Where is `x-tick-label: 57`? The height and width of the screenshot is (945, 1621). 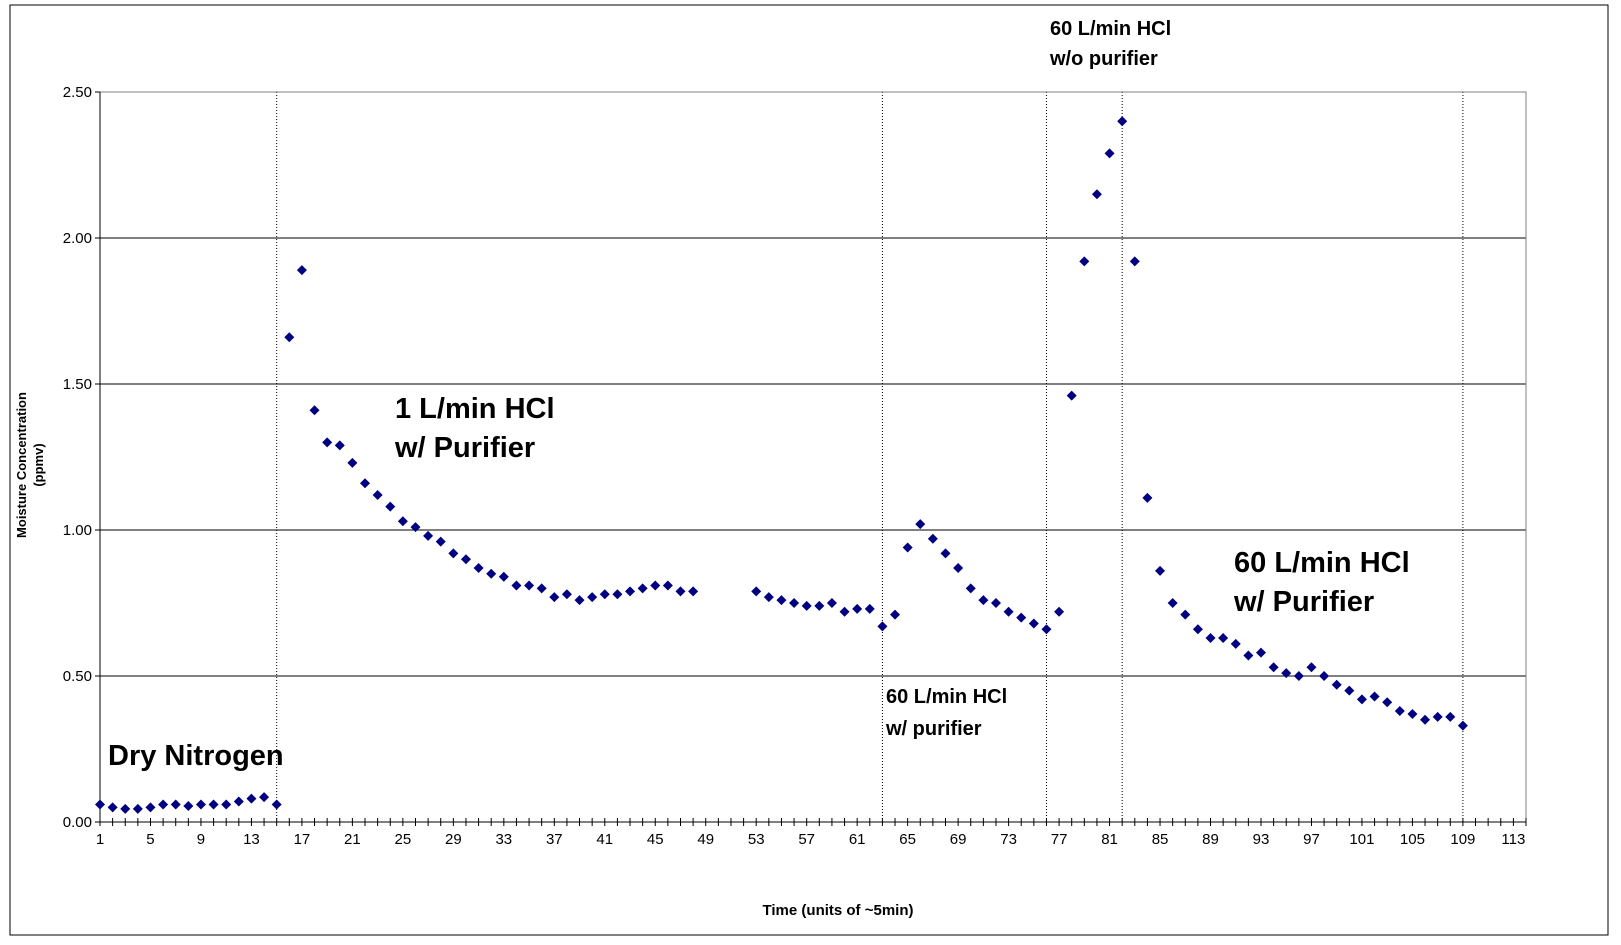 x-tick-label: 57 is located at coordinates (806, 839).